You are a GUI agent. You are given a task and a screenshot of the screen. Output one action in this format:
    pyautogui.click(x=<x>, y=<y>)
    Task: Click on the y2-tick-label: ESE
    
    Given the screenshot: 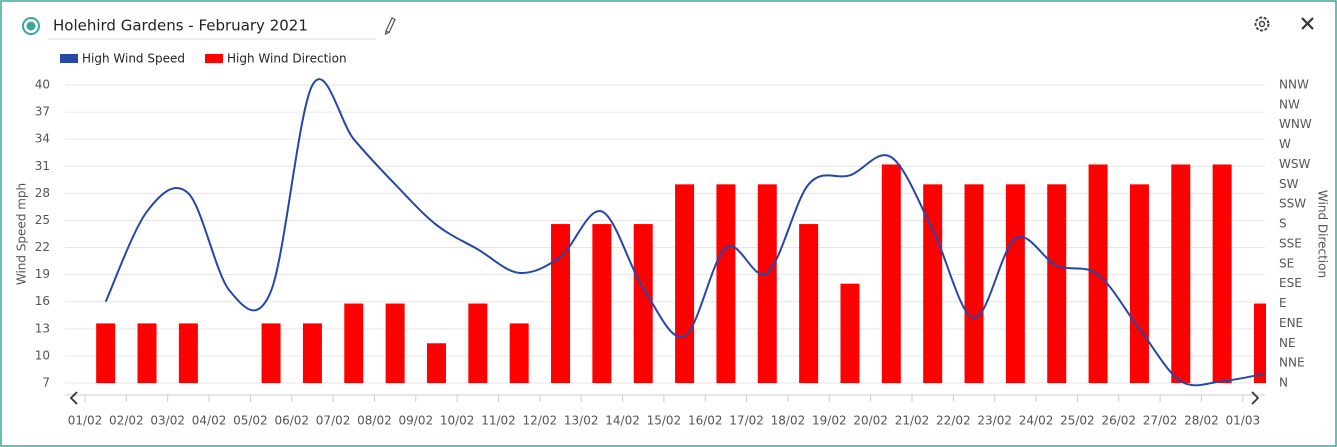 What is the action you would take?
    pyautogui.click(x=1290, y=283)
    